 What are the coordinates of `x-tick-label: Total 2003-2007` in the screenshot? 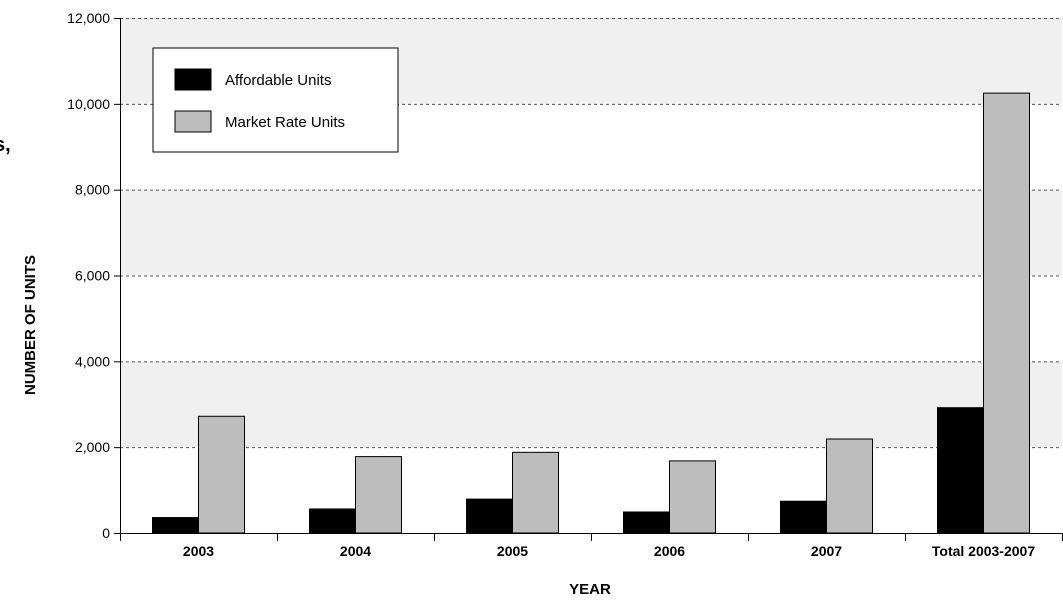 It's located at (983, 551).